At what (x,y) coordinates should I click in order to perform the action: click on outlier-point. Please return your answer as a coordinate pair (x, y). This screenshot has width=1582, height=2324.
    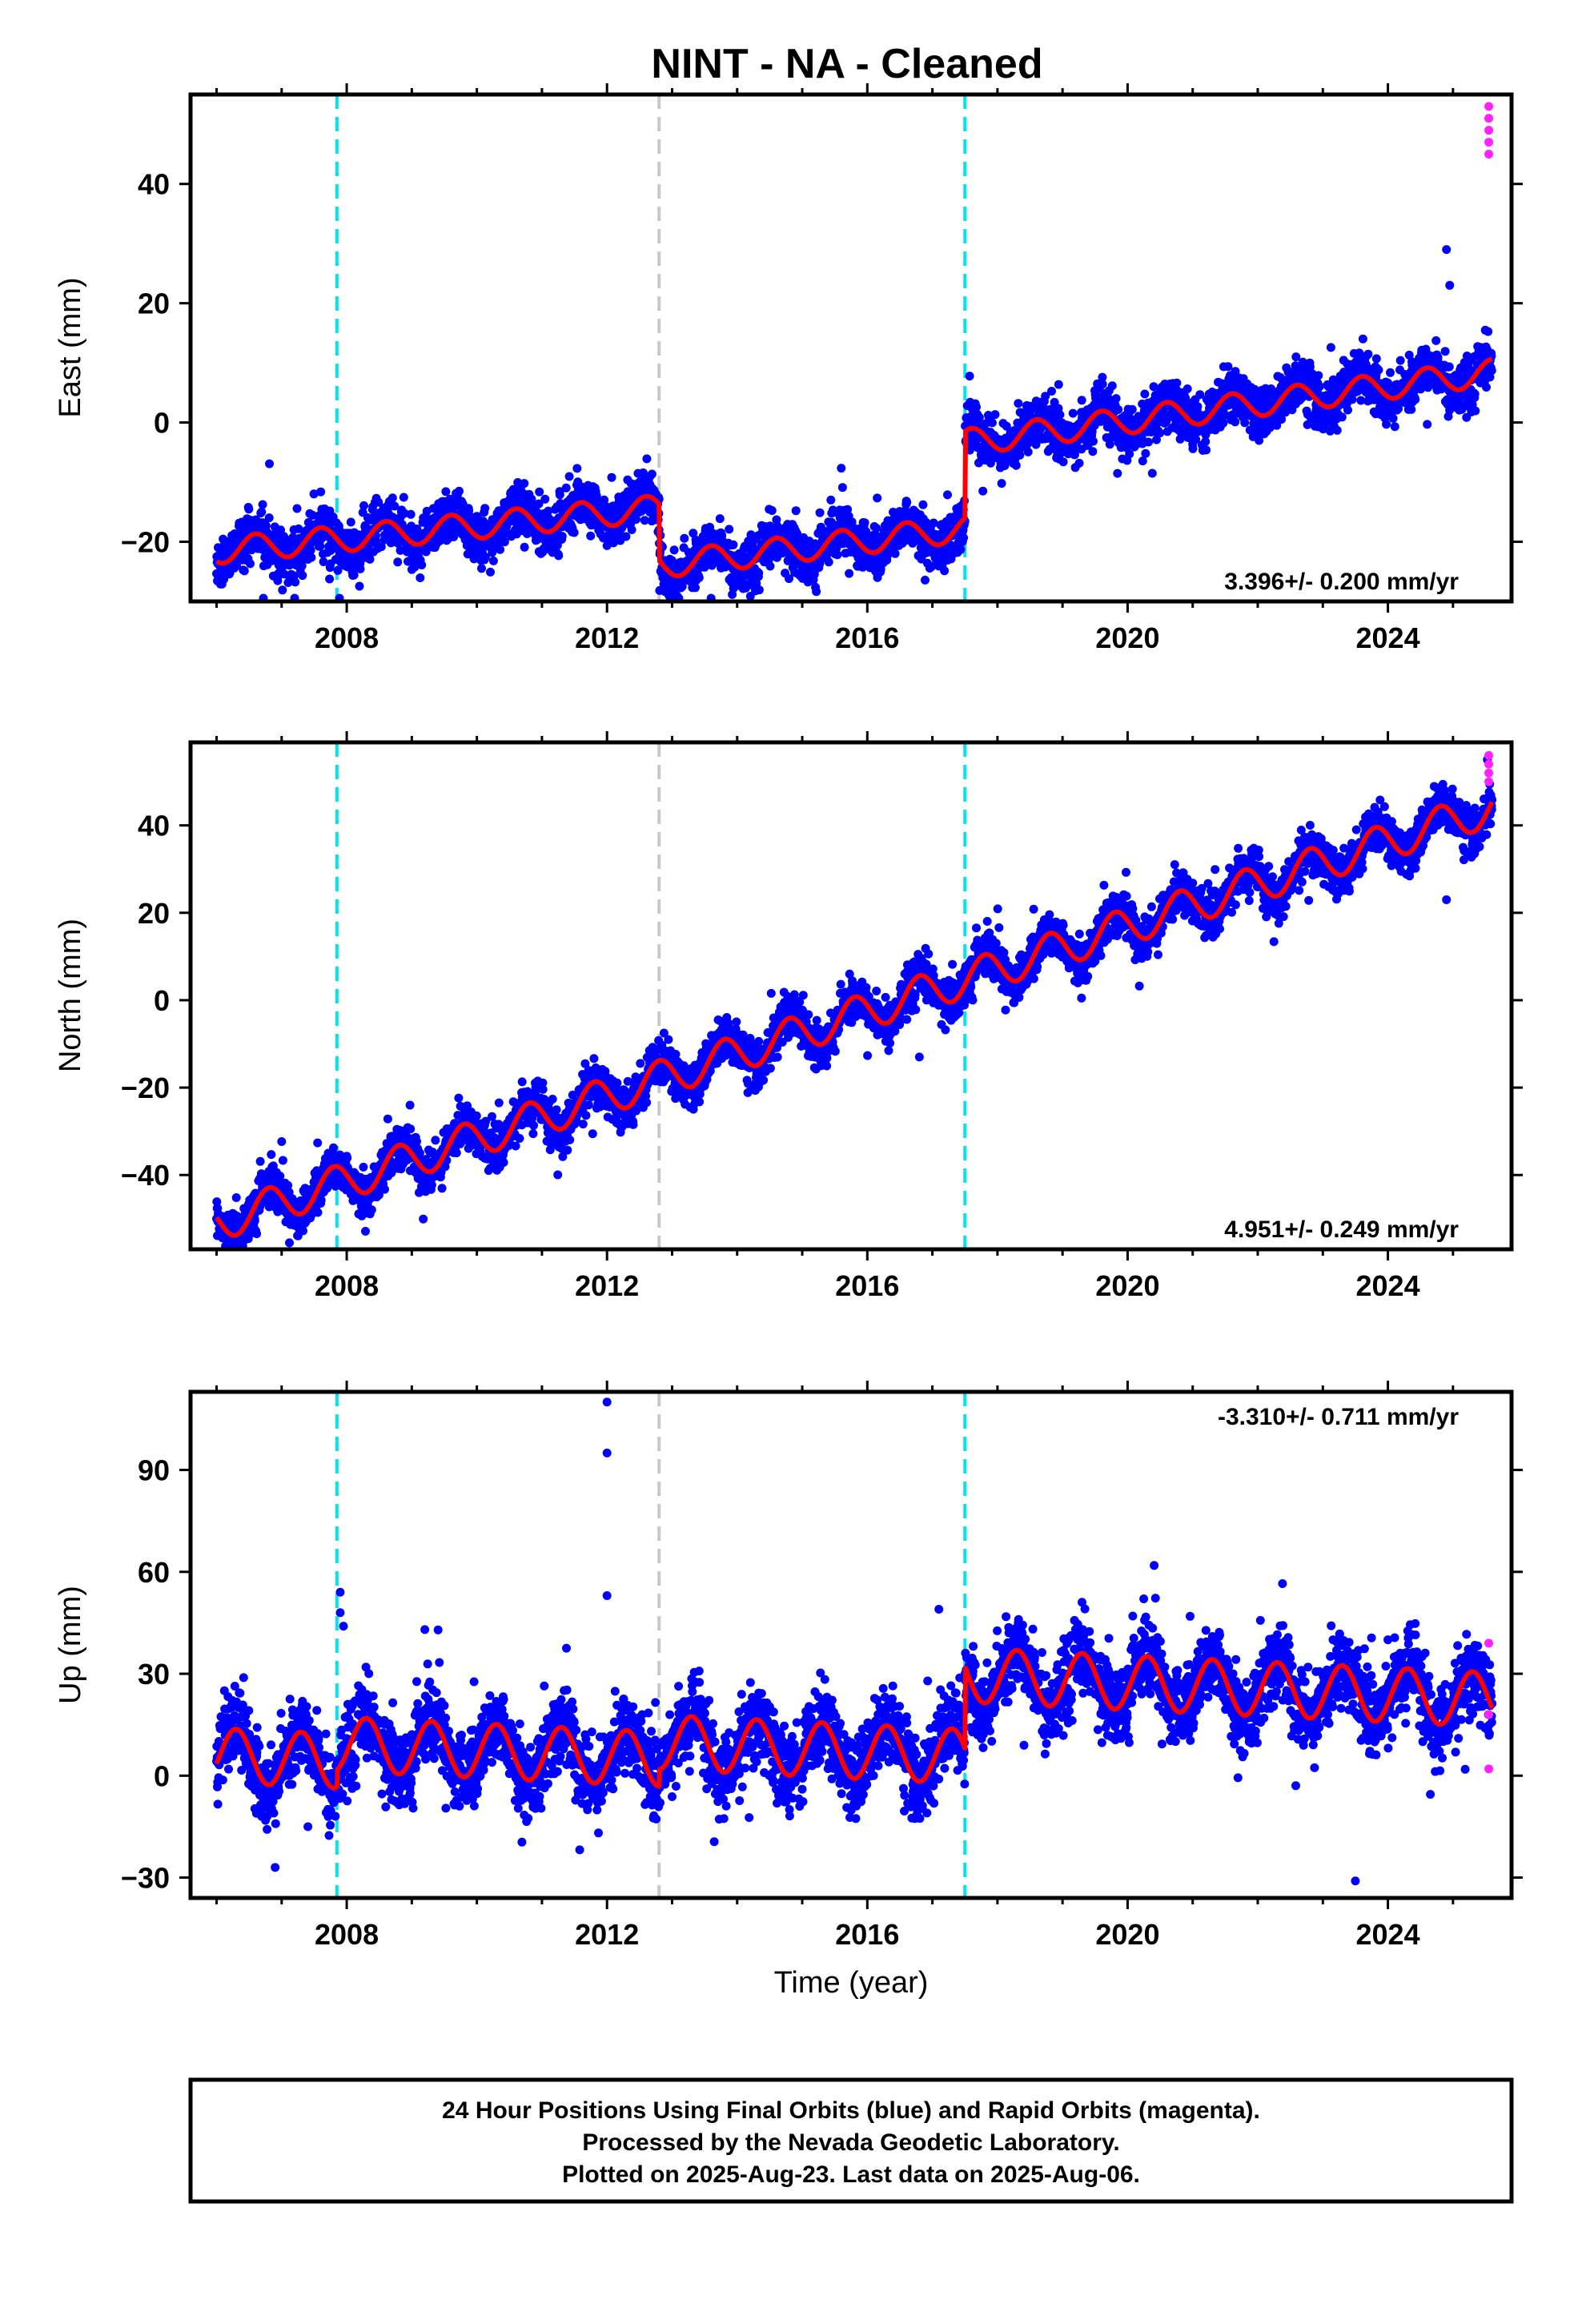
    Looking at the image, I should click on (1450, 285).